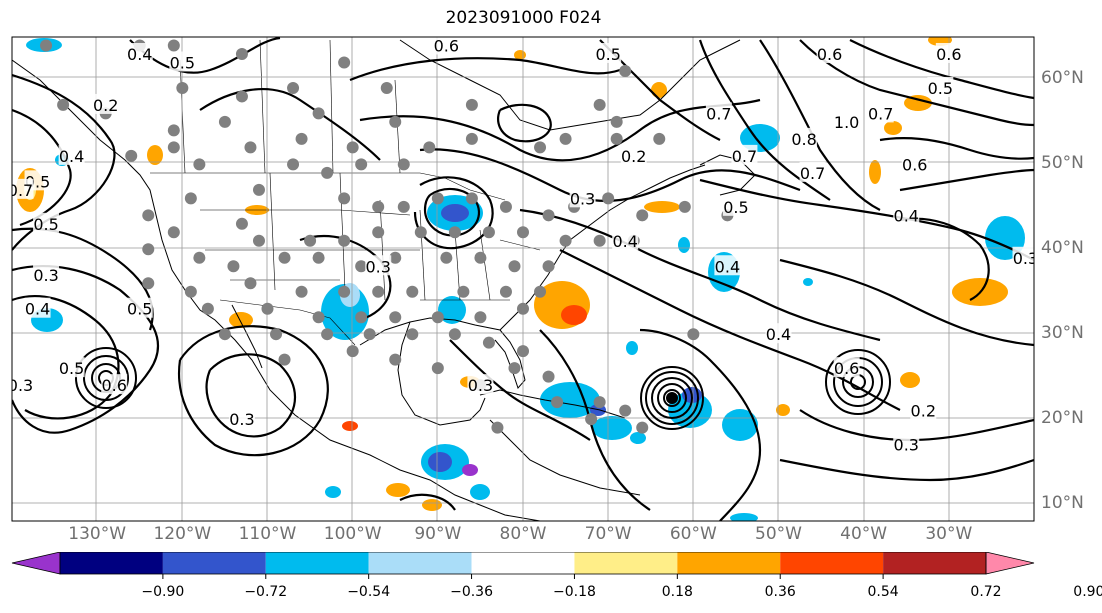  What do you see at coordinates (352, 534) in the screenshot?
I see `longitude-label: 100°W` at bounding box center [352, 534].